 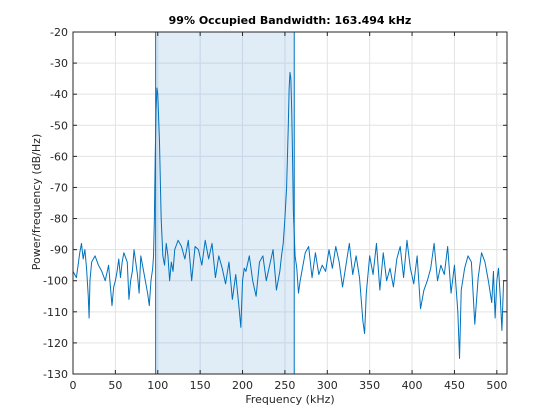 What do you see at coordinates (55, 281) in the screenshot?
I see `y-tick-label: -100` at bounding box center [55, 281].